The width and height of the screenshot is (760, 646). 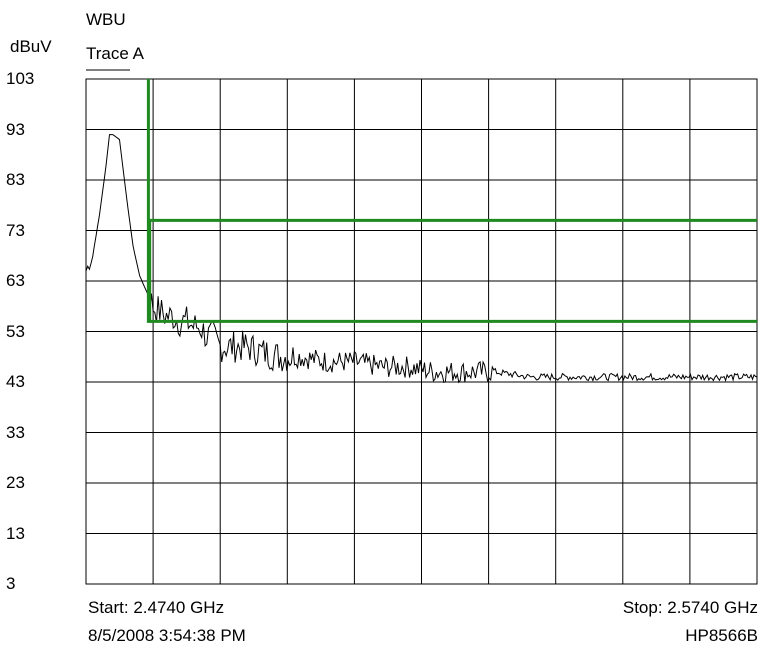 What do you see at coordinates (11, 583) in the screenshot?
I see `y-tick-label: 3` at bounding box center [11, 583].